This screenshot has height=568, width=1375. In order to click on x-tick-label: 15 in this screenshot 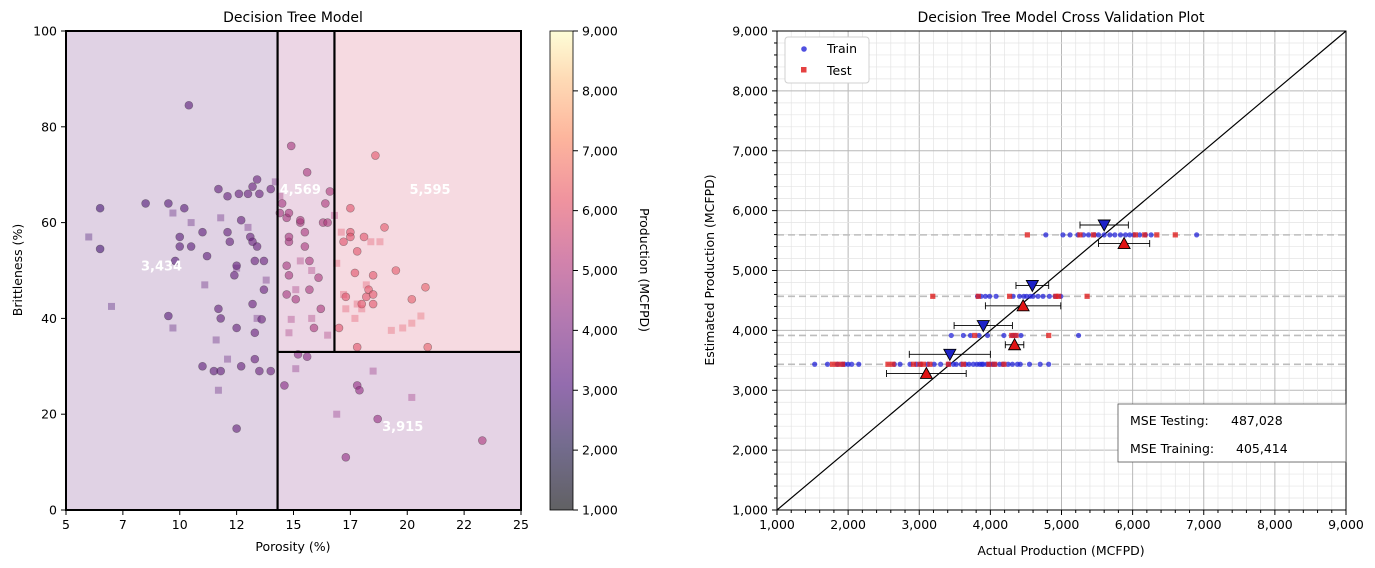, I will do `click(294, 524)`.